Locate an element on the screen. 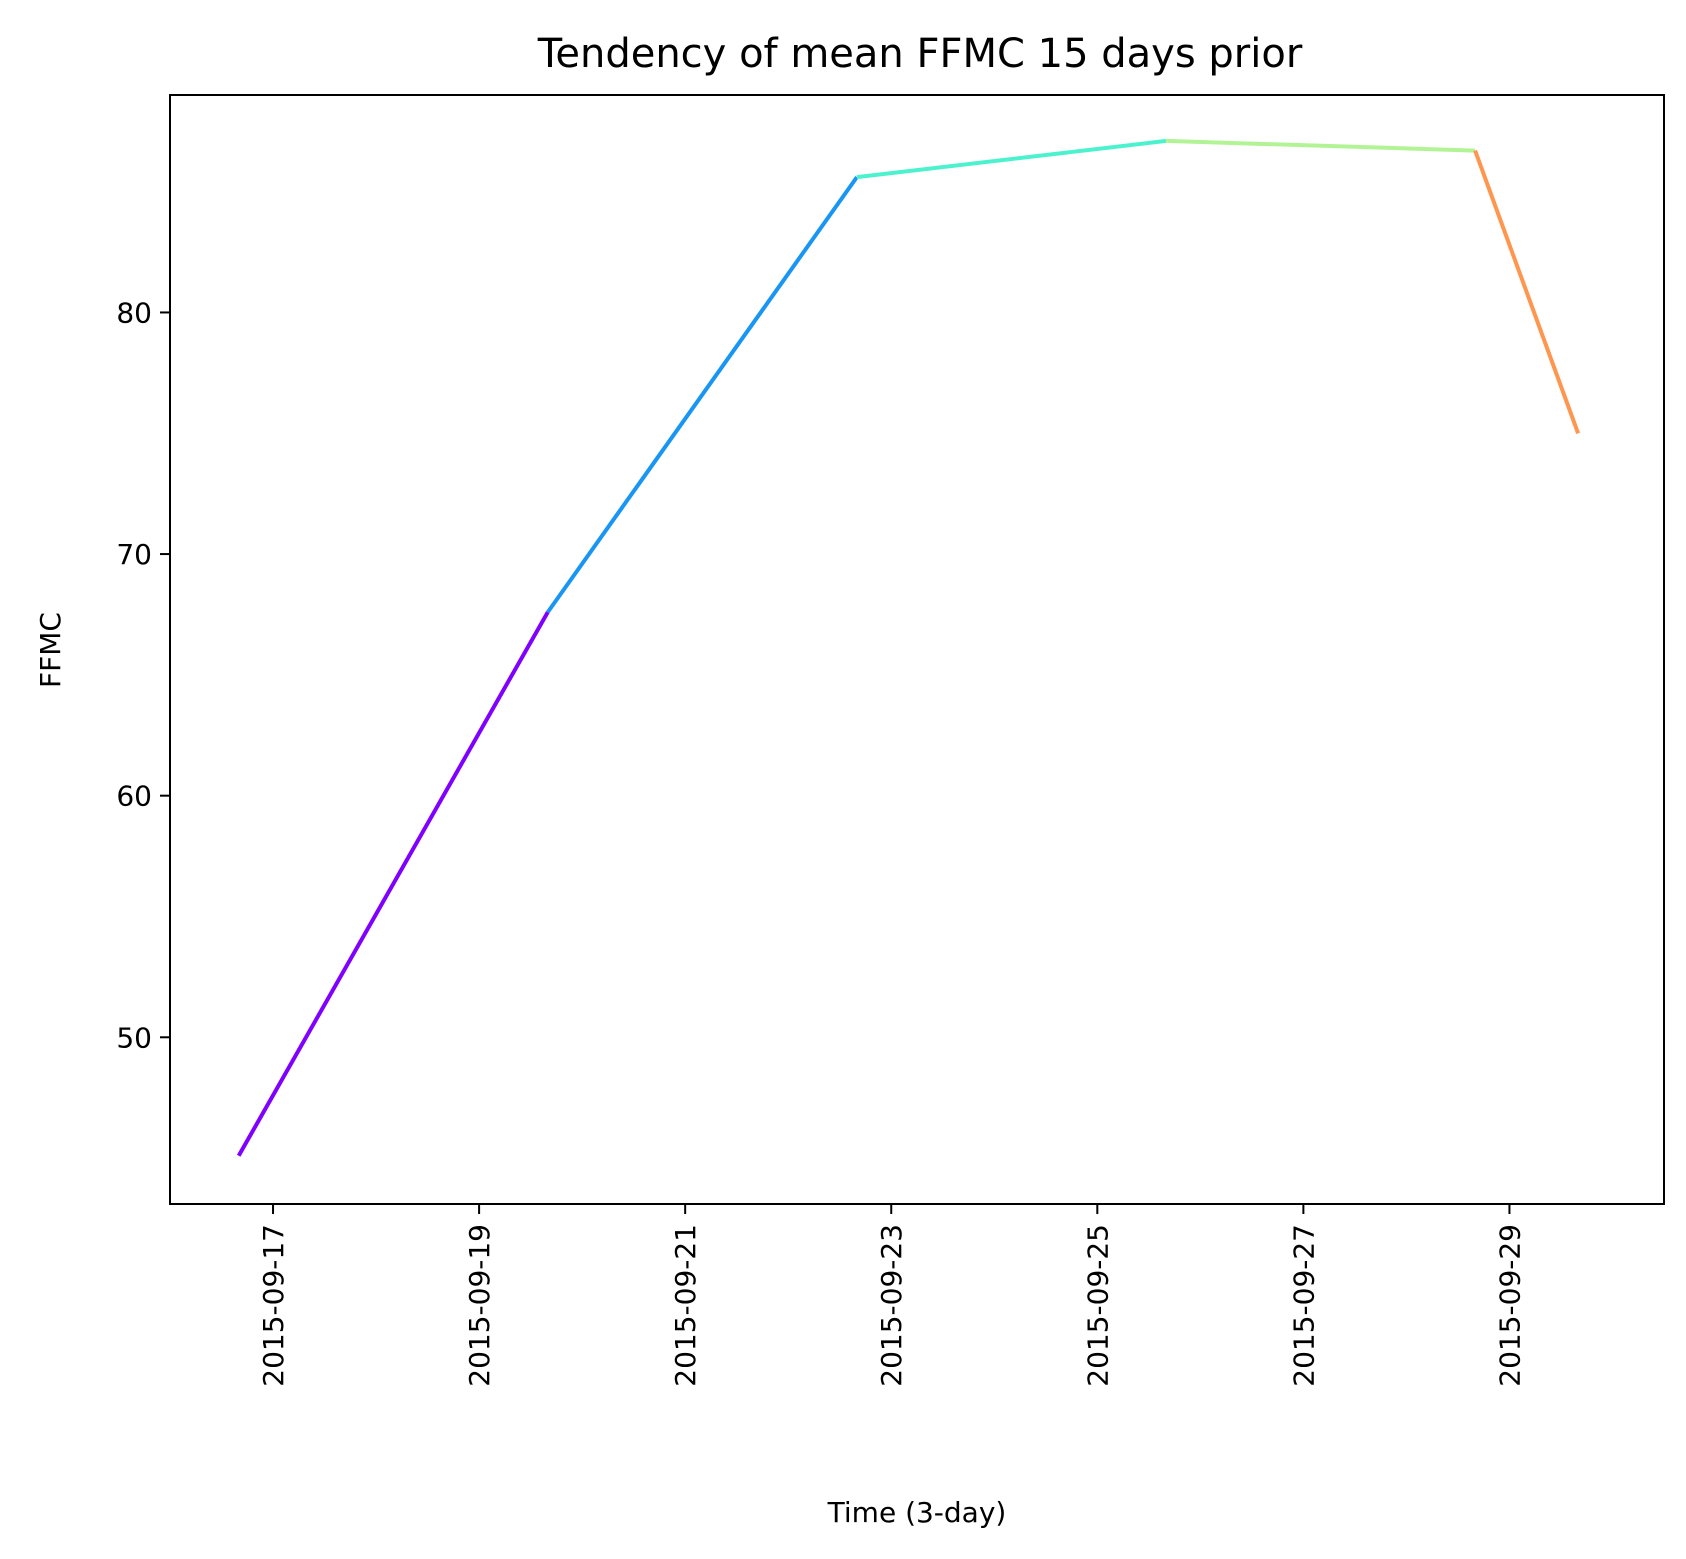 This screenshot has width=1686, height=1559. chart-title: Tendency of mean FFMC 15 days prior is located at coordinates (920, 54).